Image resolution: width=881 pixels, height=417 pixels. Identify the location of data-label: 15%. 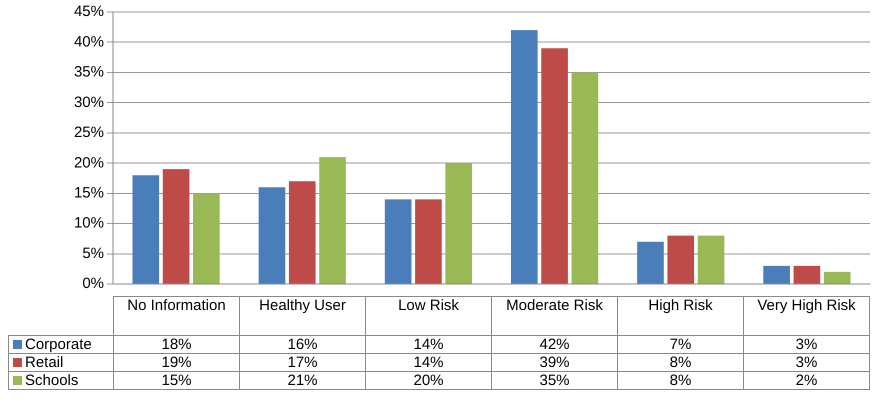
(177, 381).